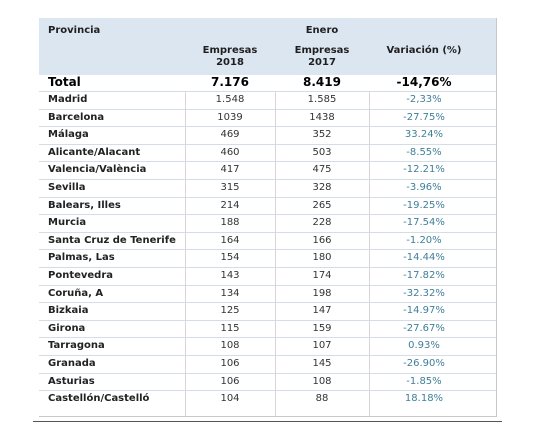 This screenshot has height=431, width=534. What do you see at coordinates (424, 50) in the screenshot?
I see `header-variacion: Variación (%)` at bounding box center [424, 50].